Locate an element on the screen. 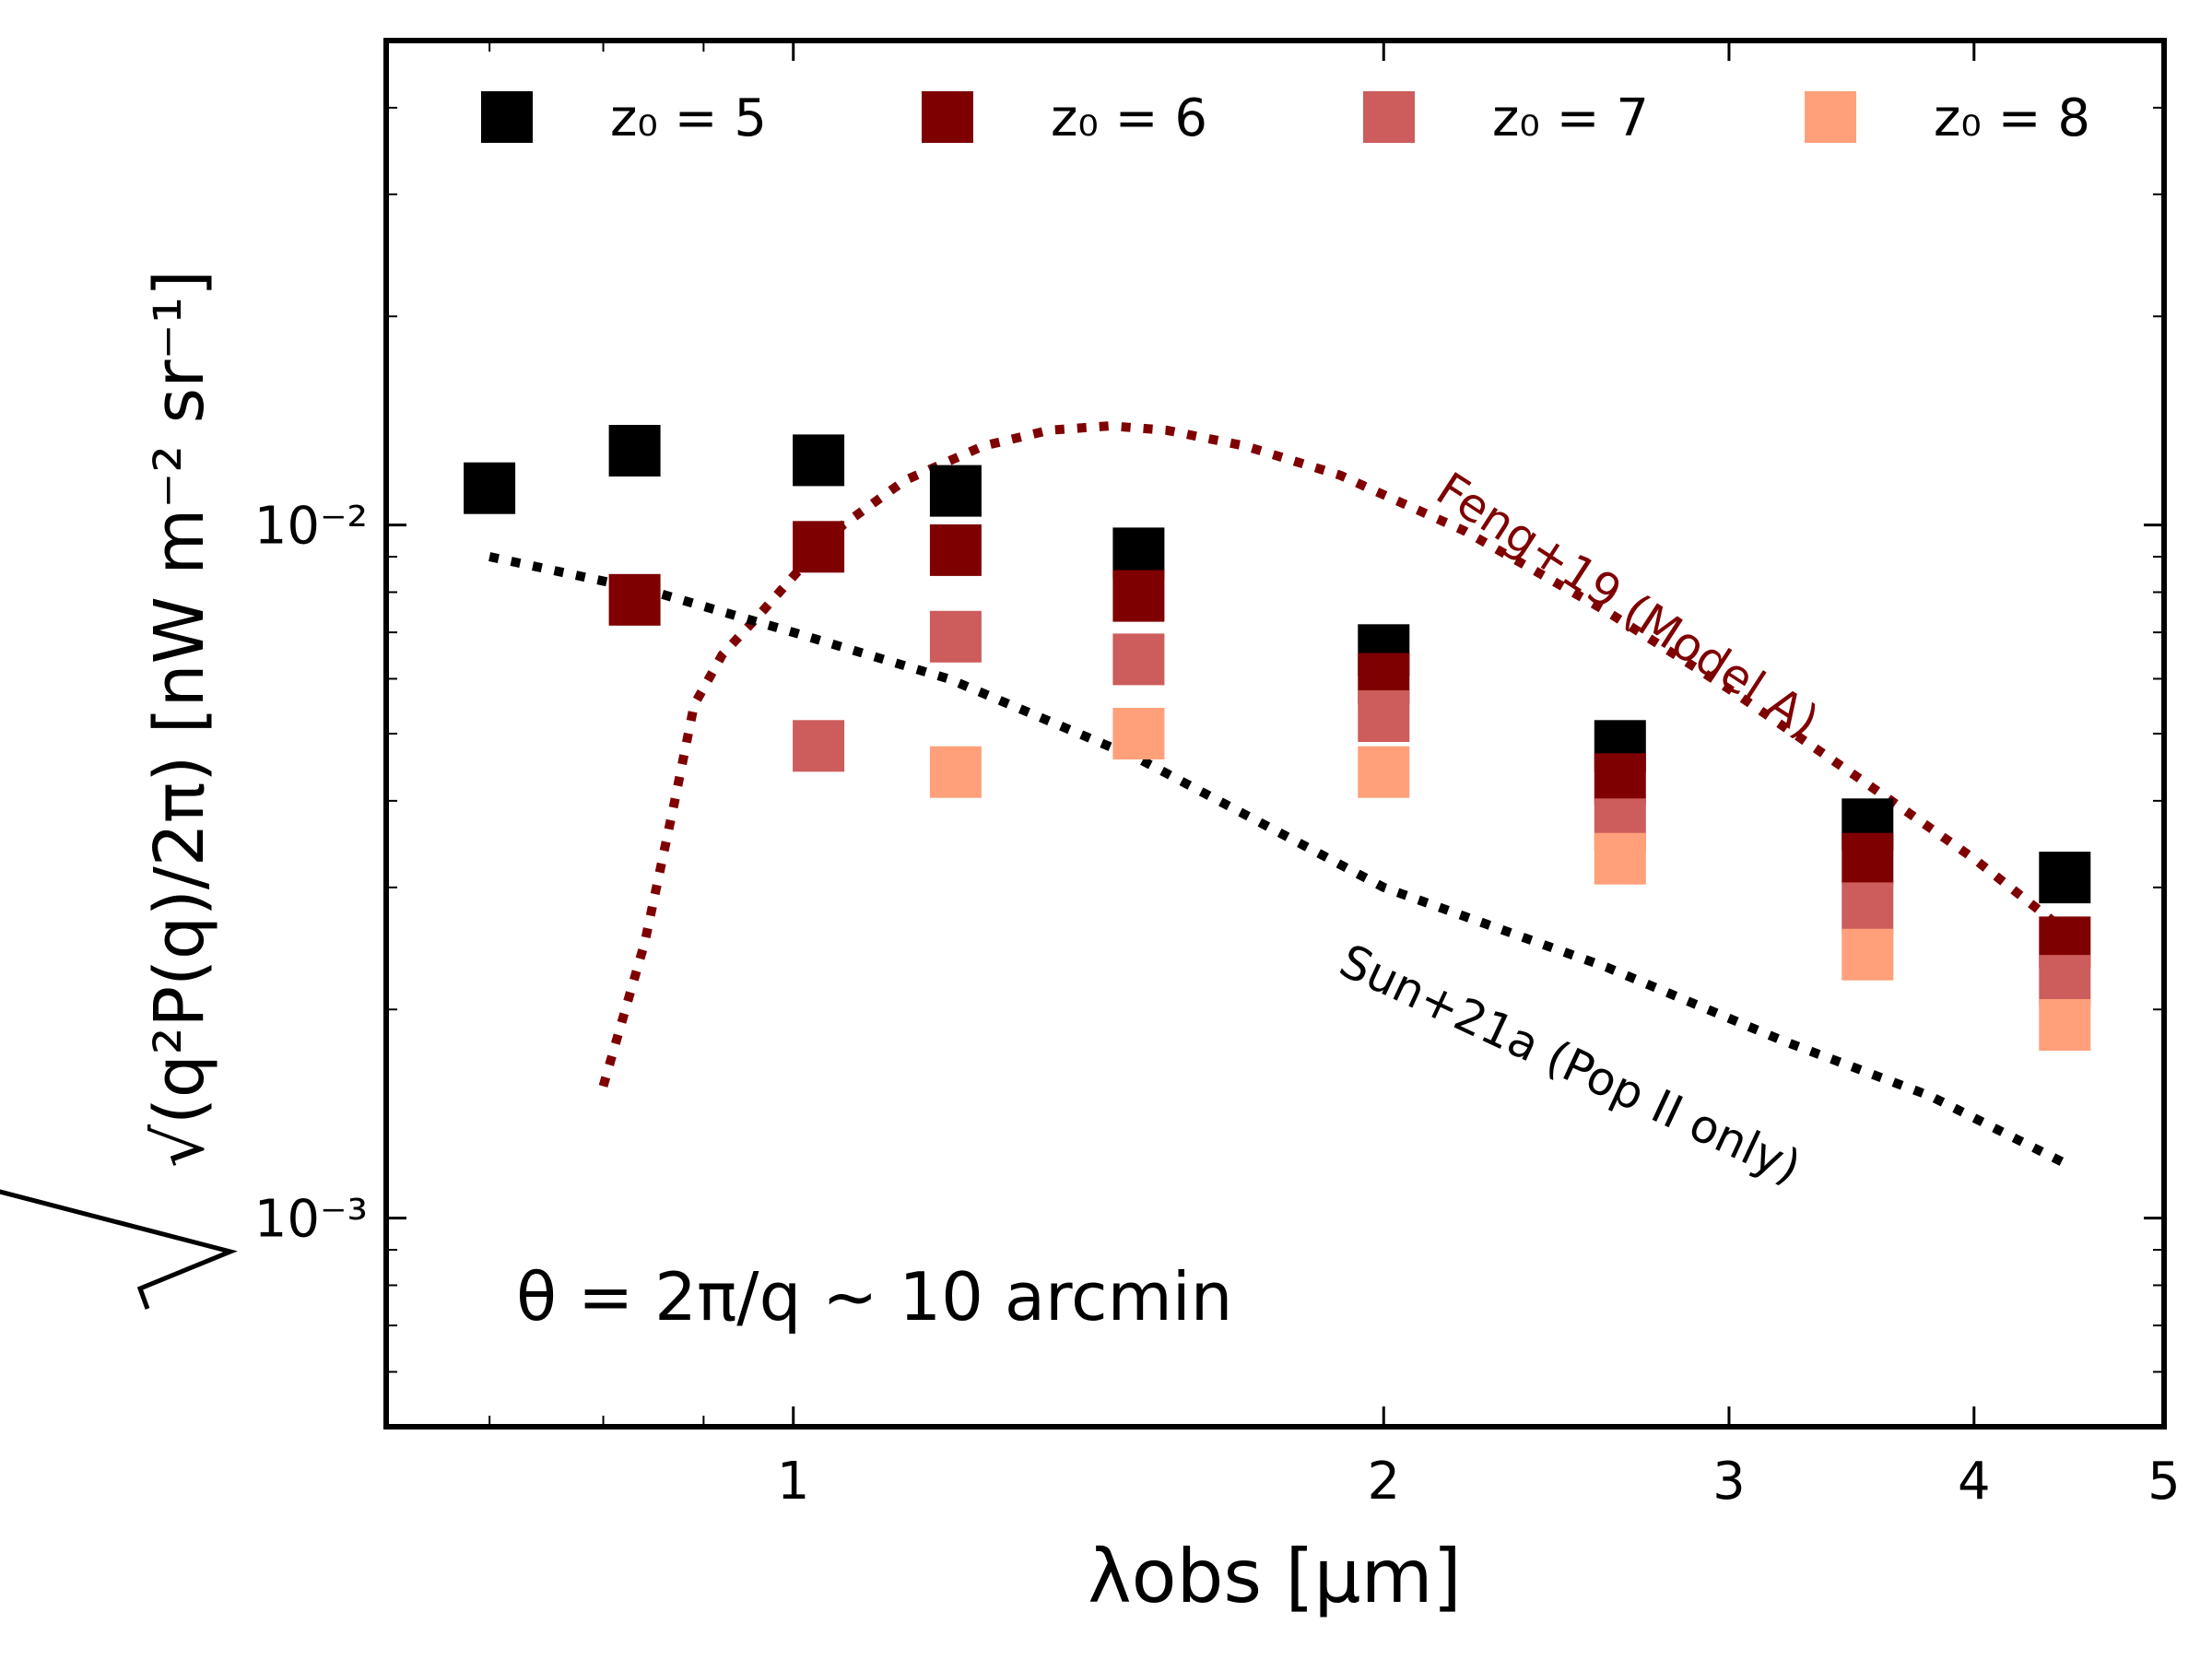  y-axis-title: √(q²P(q)/2π) [nW m⁻² sr⁻¹] is located at coordinates (119, 728).